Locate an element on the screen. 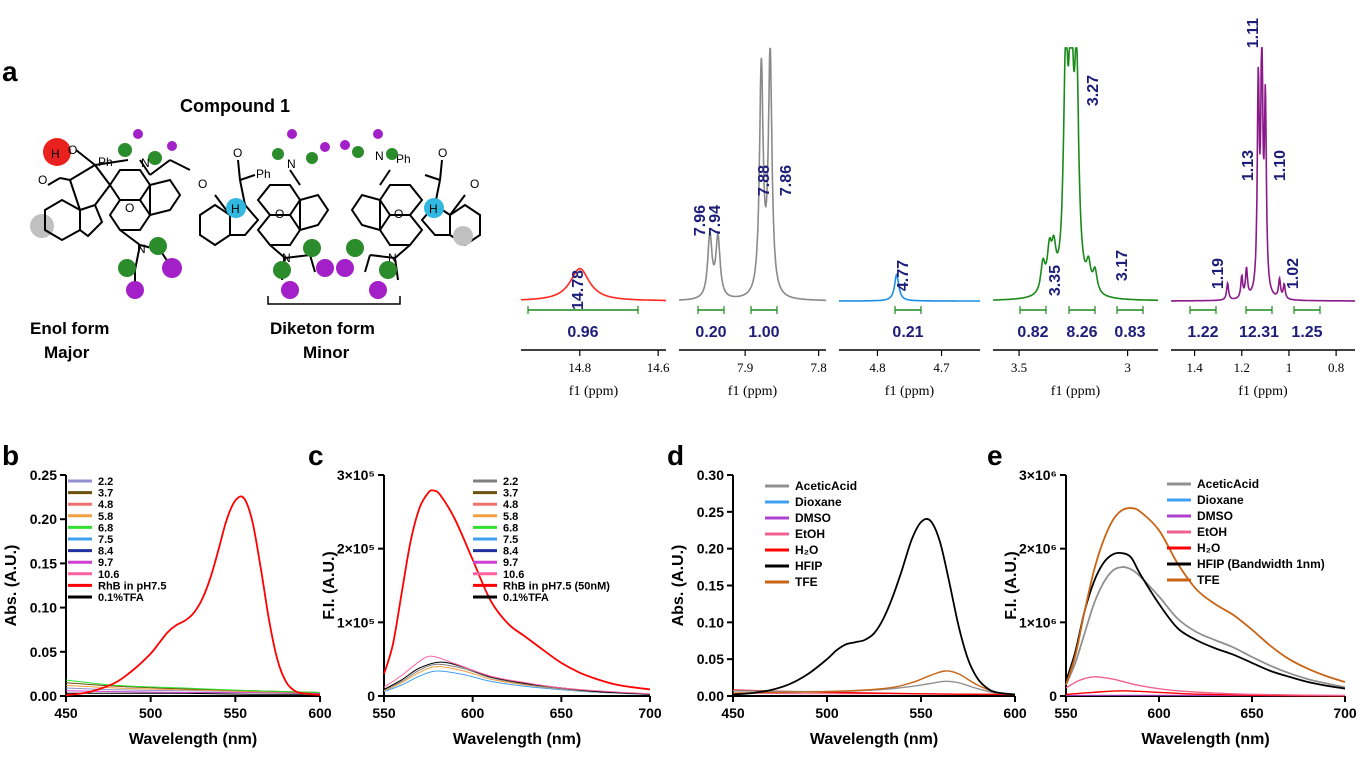 The image size is (1369, 761). h-highlight-cyan is located at coordinates (236, 208).